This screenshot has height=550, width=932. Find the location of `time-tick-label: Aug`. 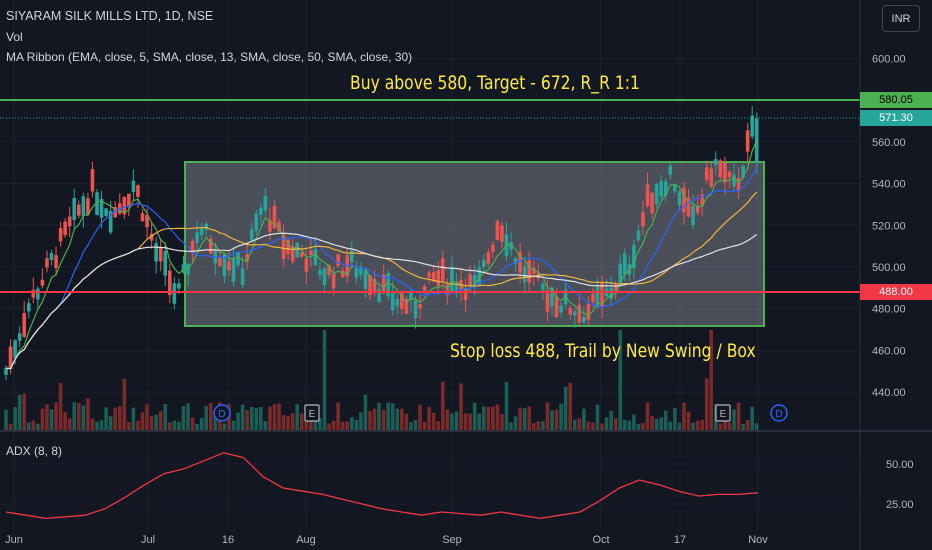

time-tick-label: Aug is located at coordinates (306, 540).